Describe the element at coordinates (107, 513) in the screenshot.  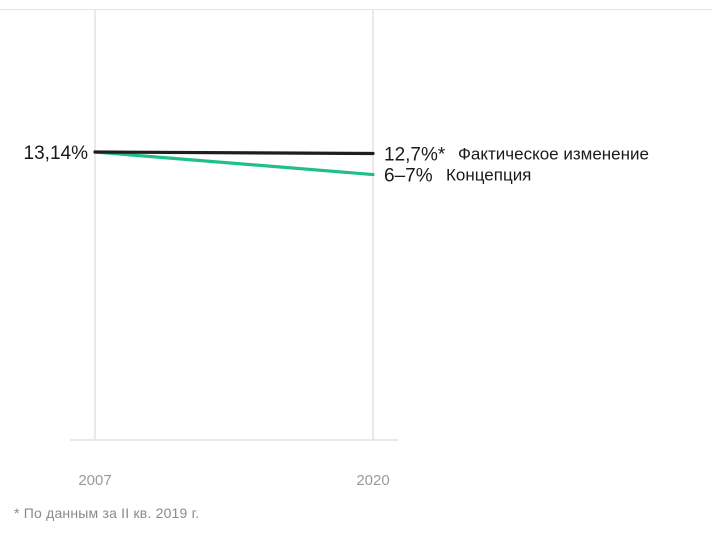
I see `footnote: * По данным за II кв. 2019 г.` at that location.